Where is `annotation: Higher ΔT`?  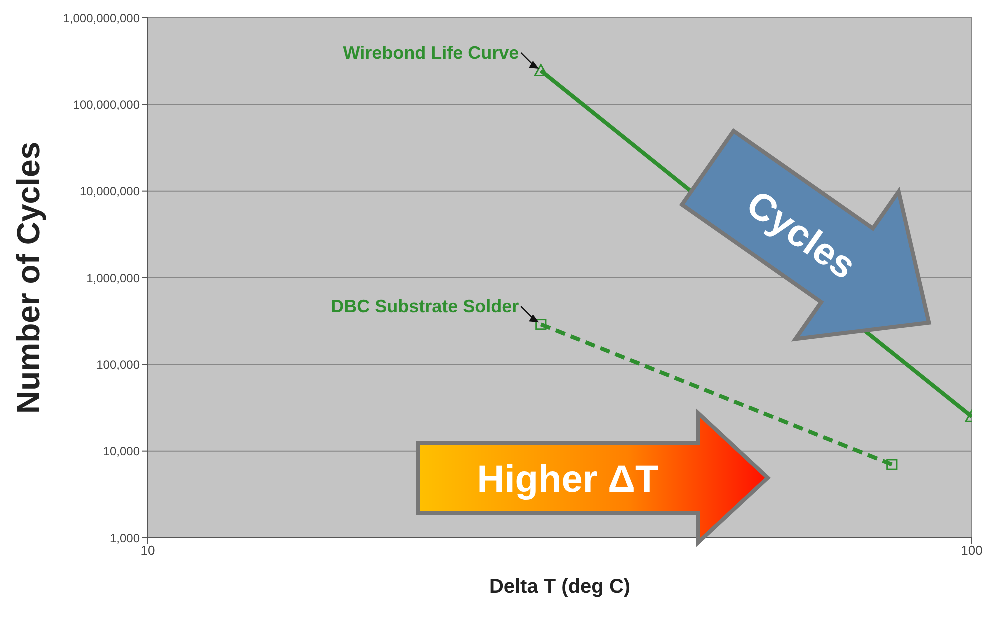 annotation: Higher ΔT is located at coordinates (568, 480).